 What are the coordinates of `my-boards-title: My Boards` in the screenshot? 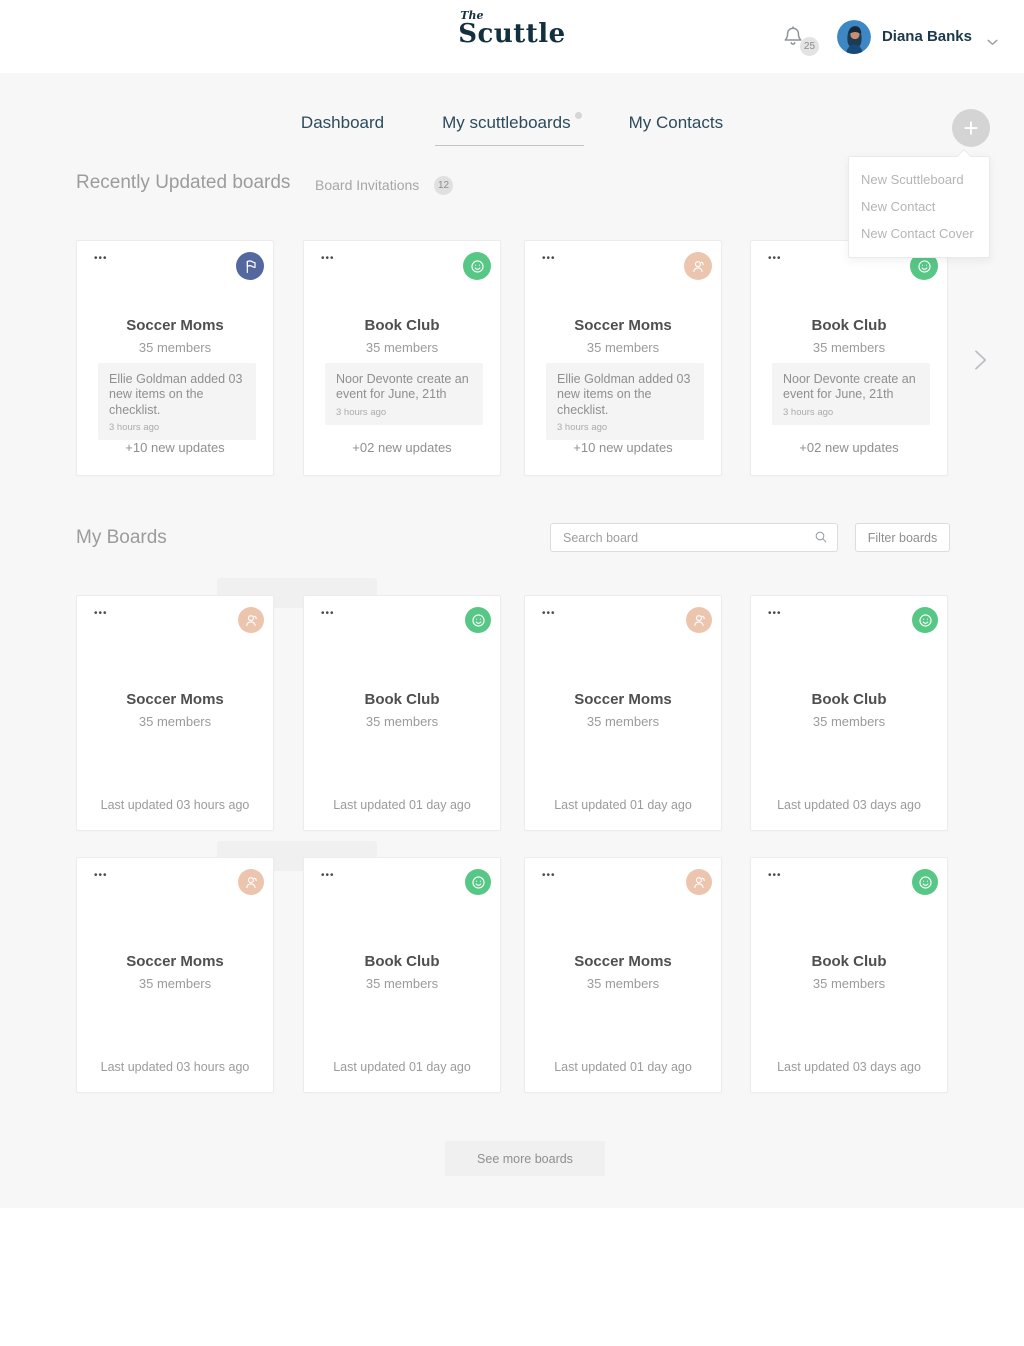 It's located at (121, 537).